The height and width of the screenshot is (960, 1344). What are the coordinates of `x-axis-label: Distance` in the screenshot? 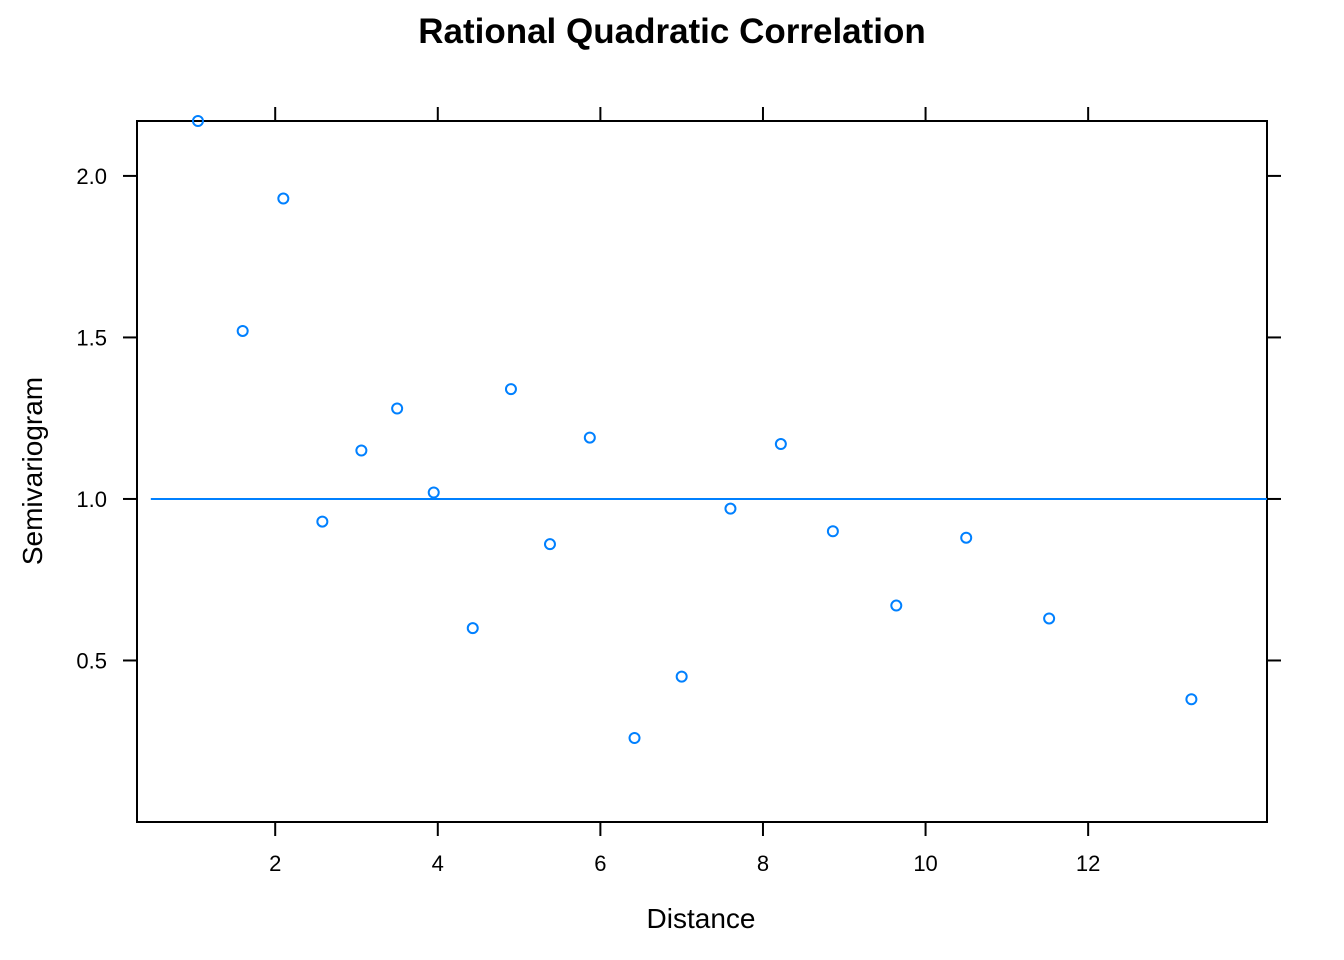 It's located at (701, 918).